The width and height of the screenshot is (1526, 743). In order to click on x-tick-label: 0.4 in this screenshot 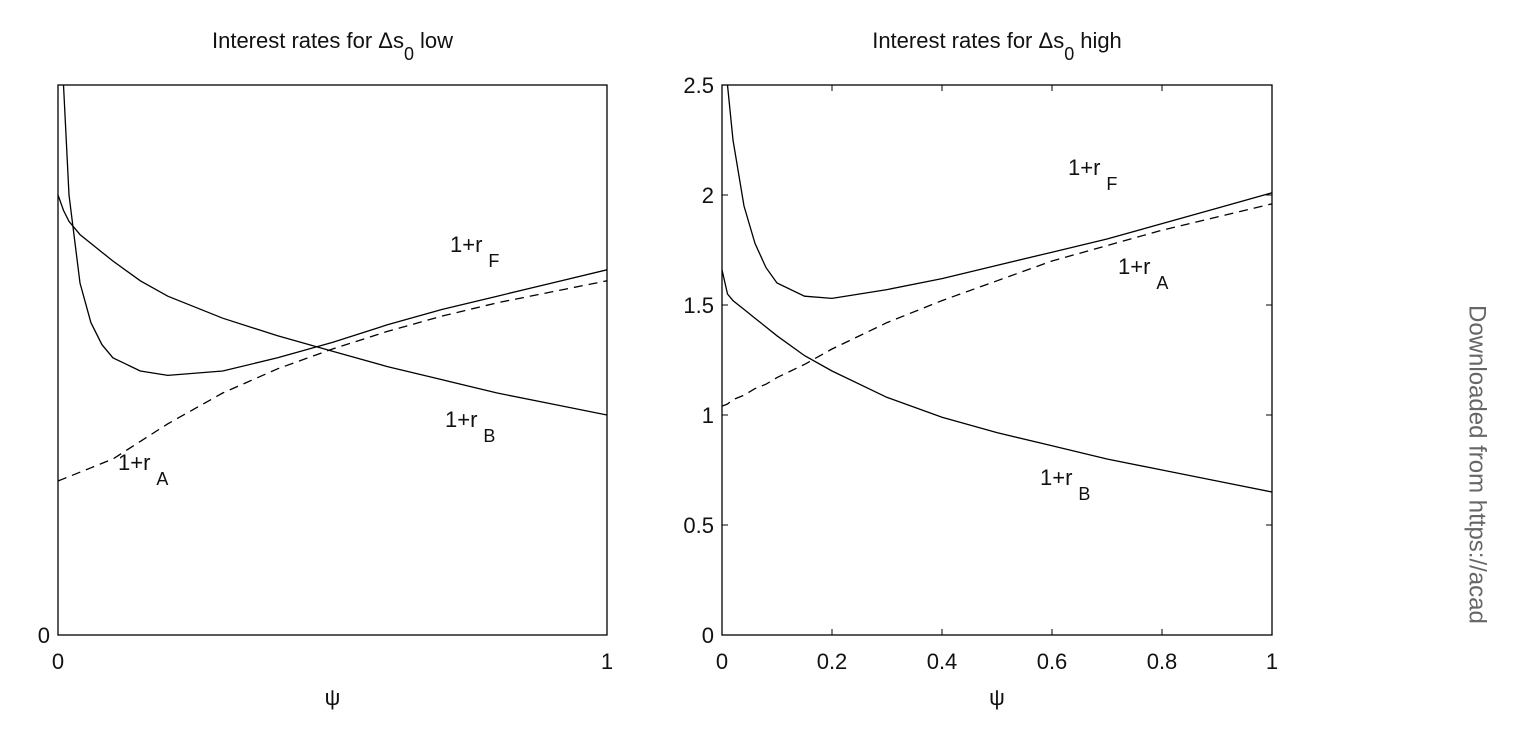, I will do `click(942, 661)`.